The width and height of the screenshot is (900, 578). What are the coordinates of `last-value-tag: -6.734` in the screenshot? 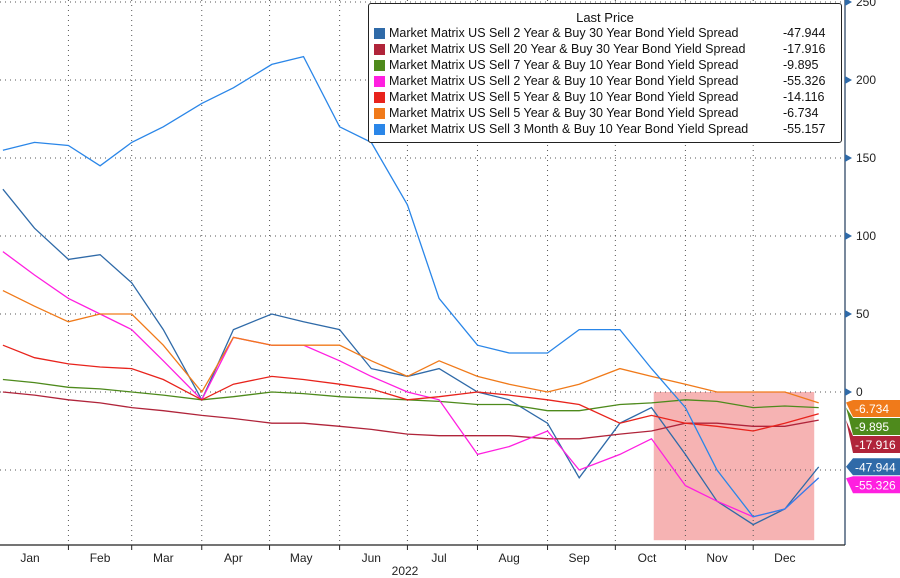 It's located at (872, 409).